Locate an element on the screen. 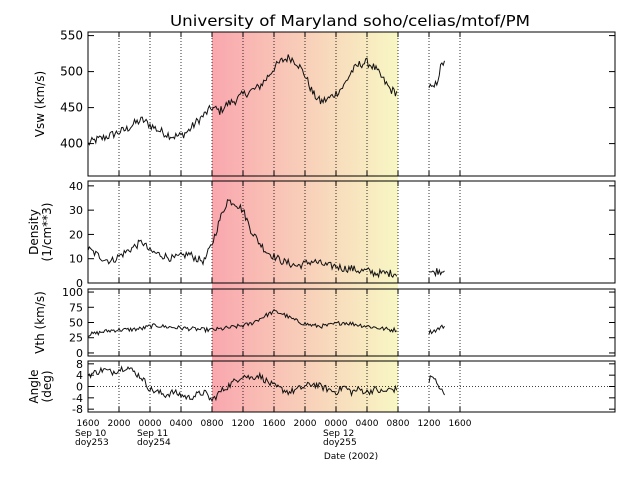  y-axis-label: (1/cm**3) is located at coordinates (47, 232).